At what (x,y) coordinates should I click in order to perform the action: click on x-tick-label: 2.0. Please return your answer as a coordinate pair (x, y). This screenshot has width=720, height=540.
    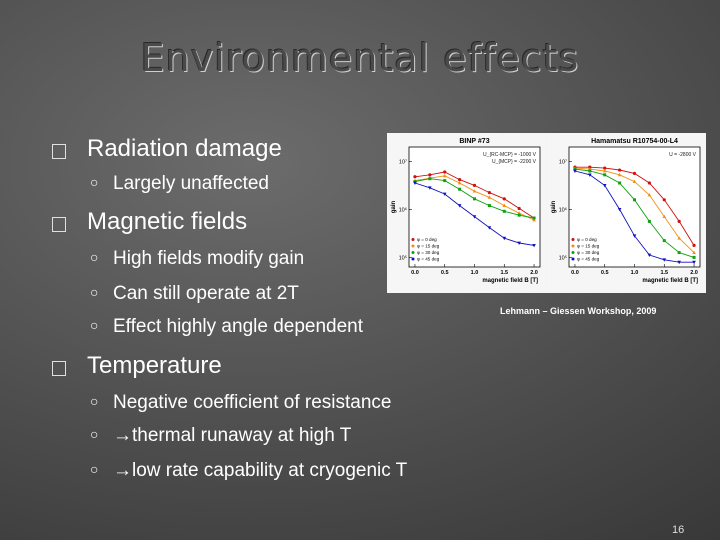
    Looking at the image, I should click on (534, 273).